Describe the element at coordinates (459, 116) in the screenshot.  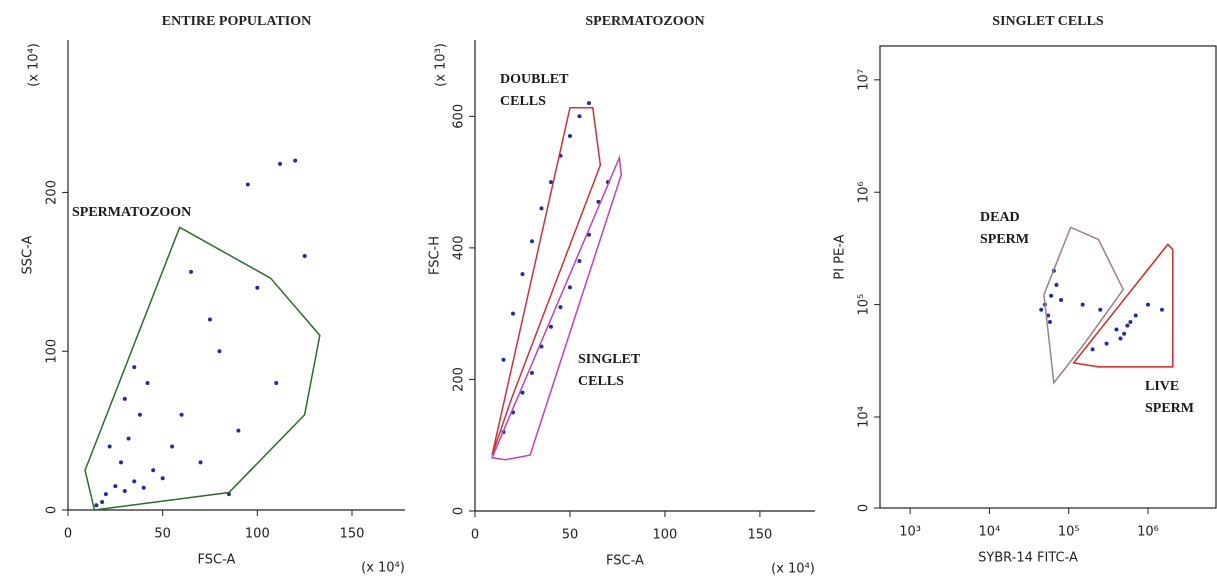
I see `y-tick-label: 600` at that location.